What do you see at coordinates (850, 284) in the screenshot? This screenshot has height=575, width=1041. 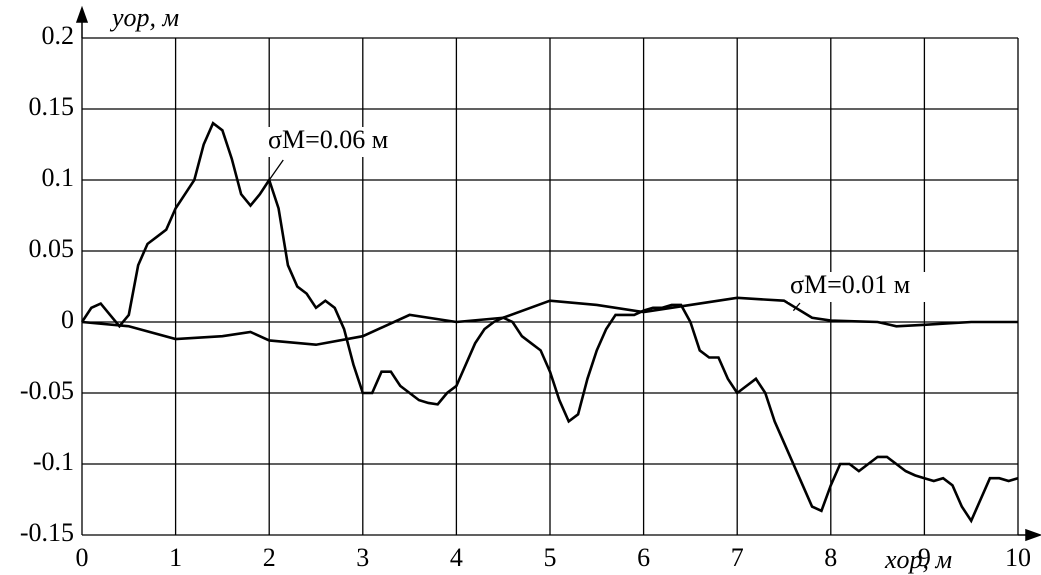 I see `legend-label: σМ=0.01 м` at bounding box center [850, 284].